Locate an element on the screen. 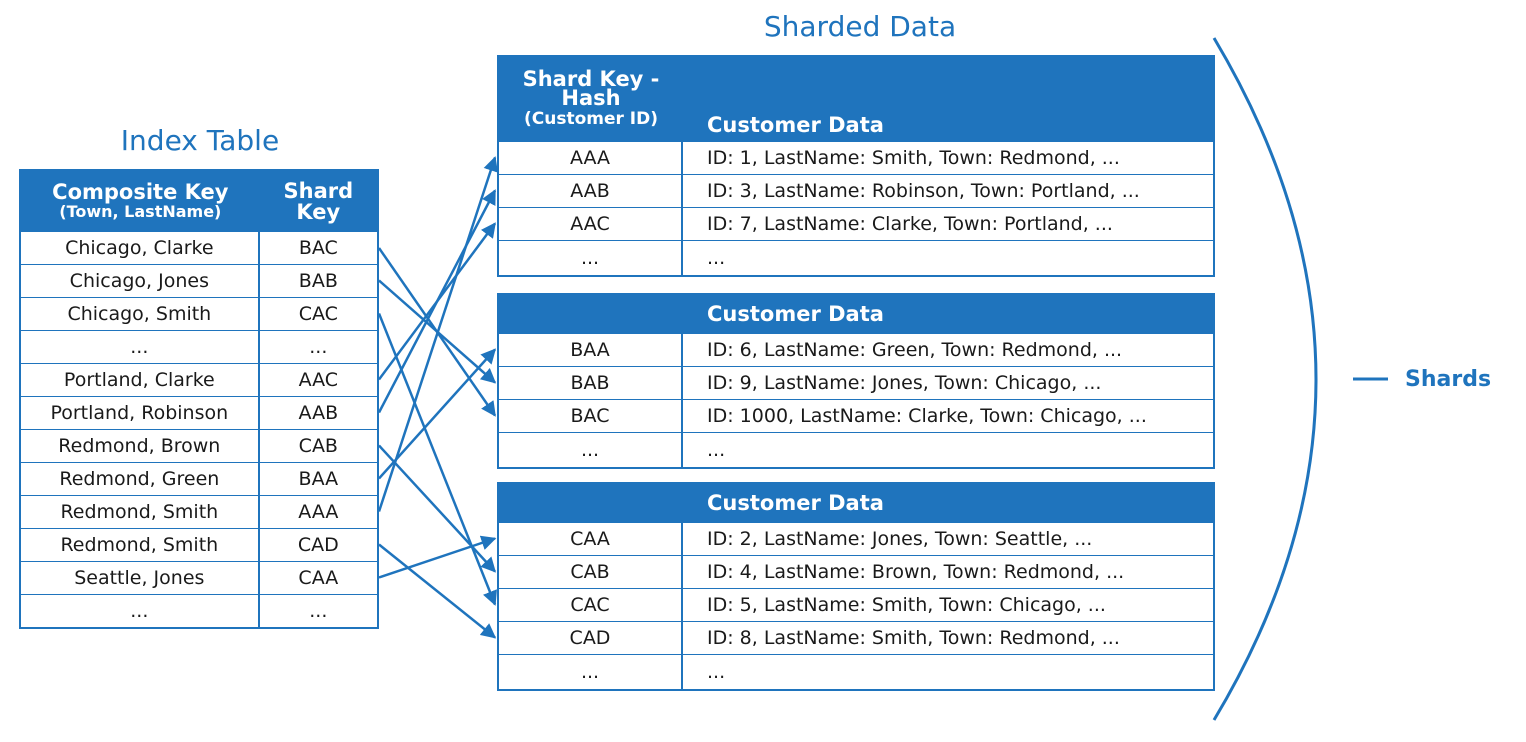  shard-key-cell: BAC is located at coordinates (318, 248).